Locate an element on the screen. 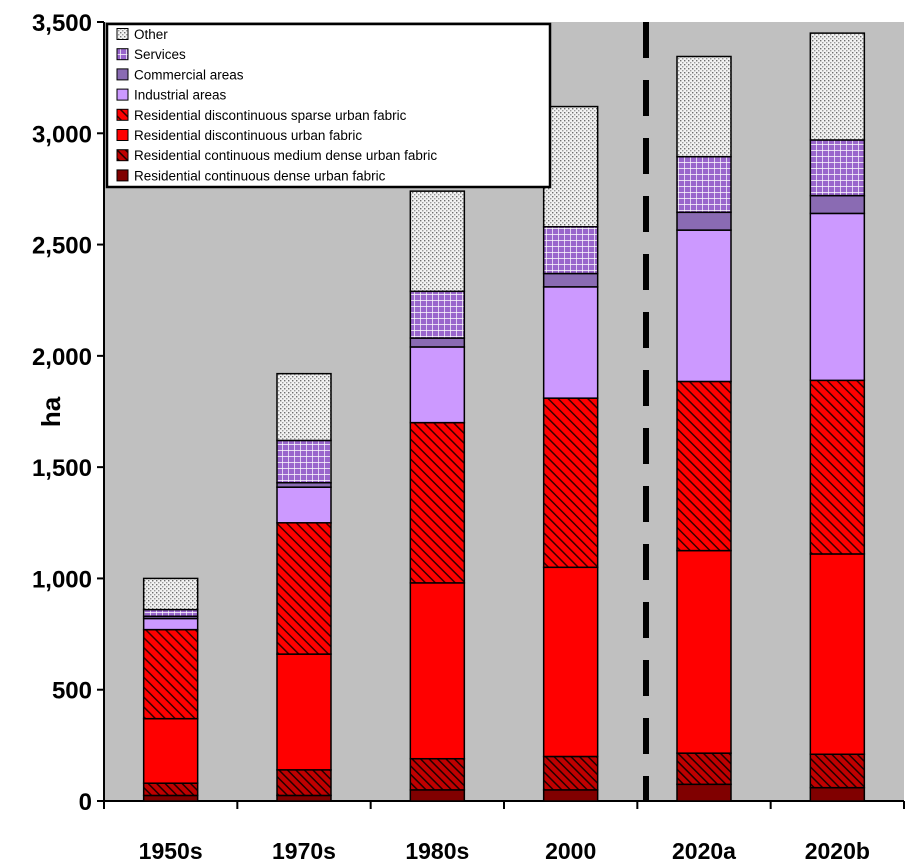 This screenshot has width=907, height=868. y-tick-label: 3,500 is located at coordinates (62, 23).